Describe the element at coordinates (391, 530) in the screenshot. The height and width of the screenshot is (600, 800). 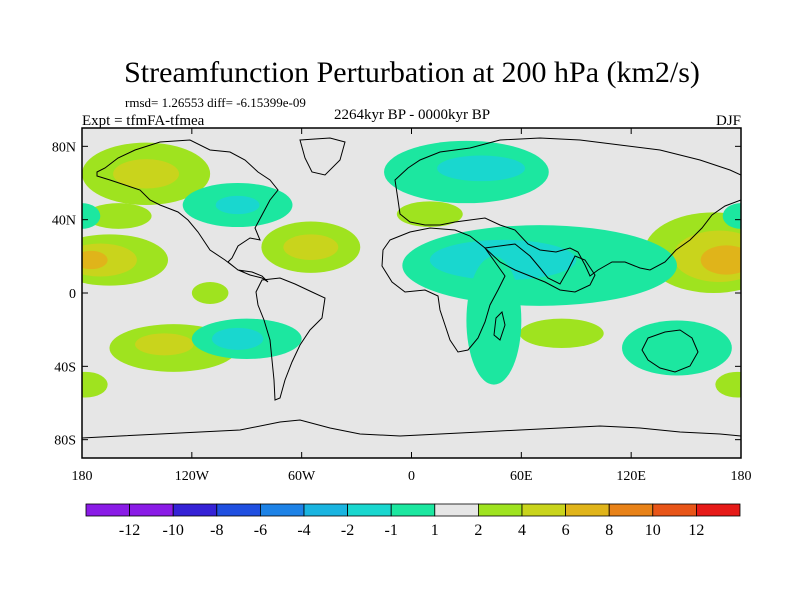
I see `colorbar-label: -1` at that location.